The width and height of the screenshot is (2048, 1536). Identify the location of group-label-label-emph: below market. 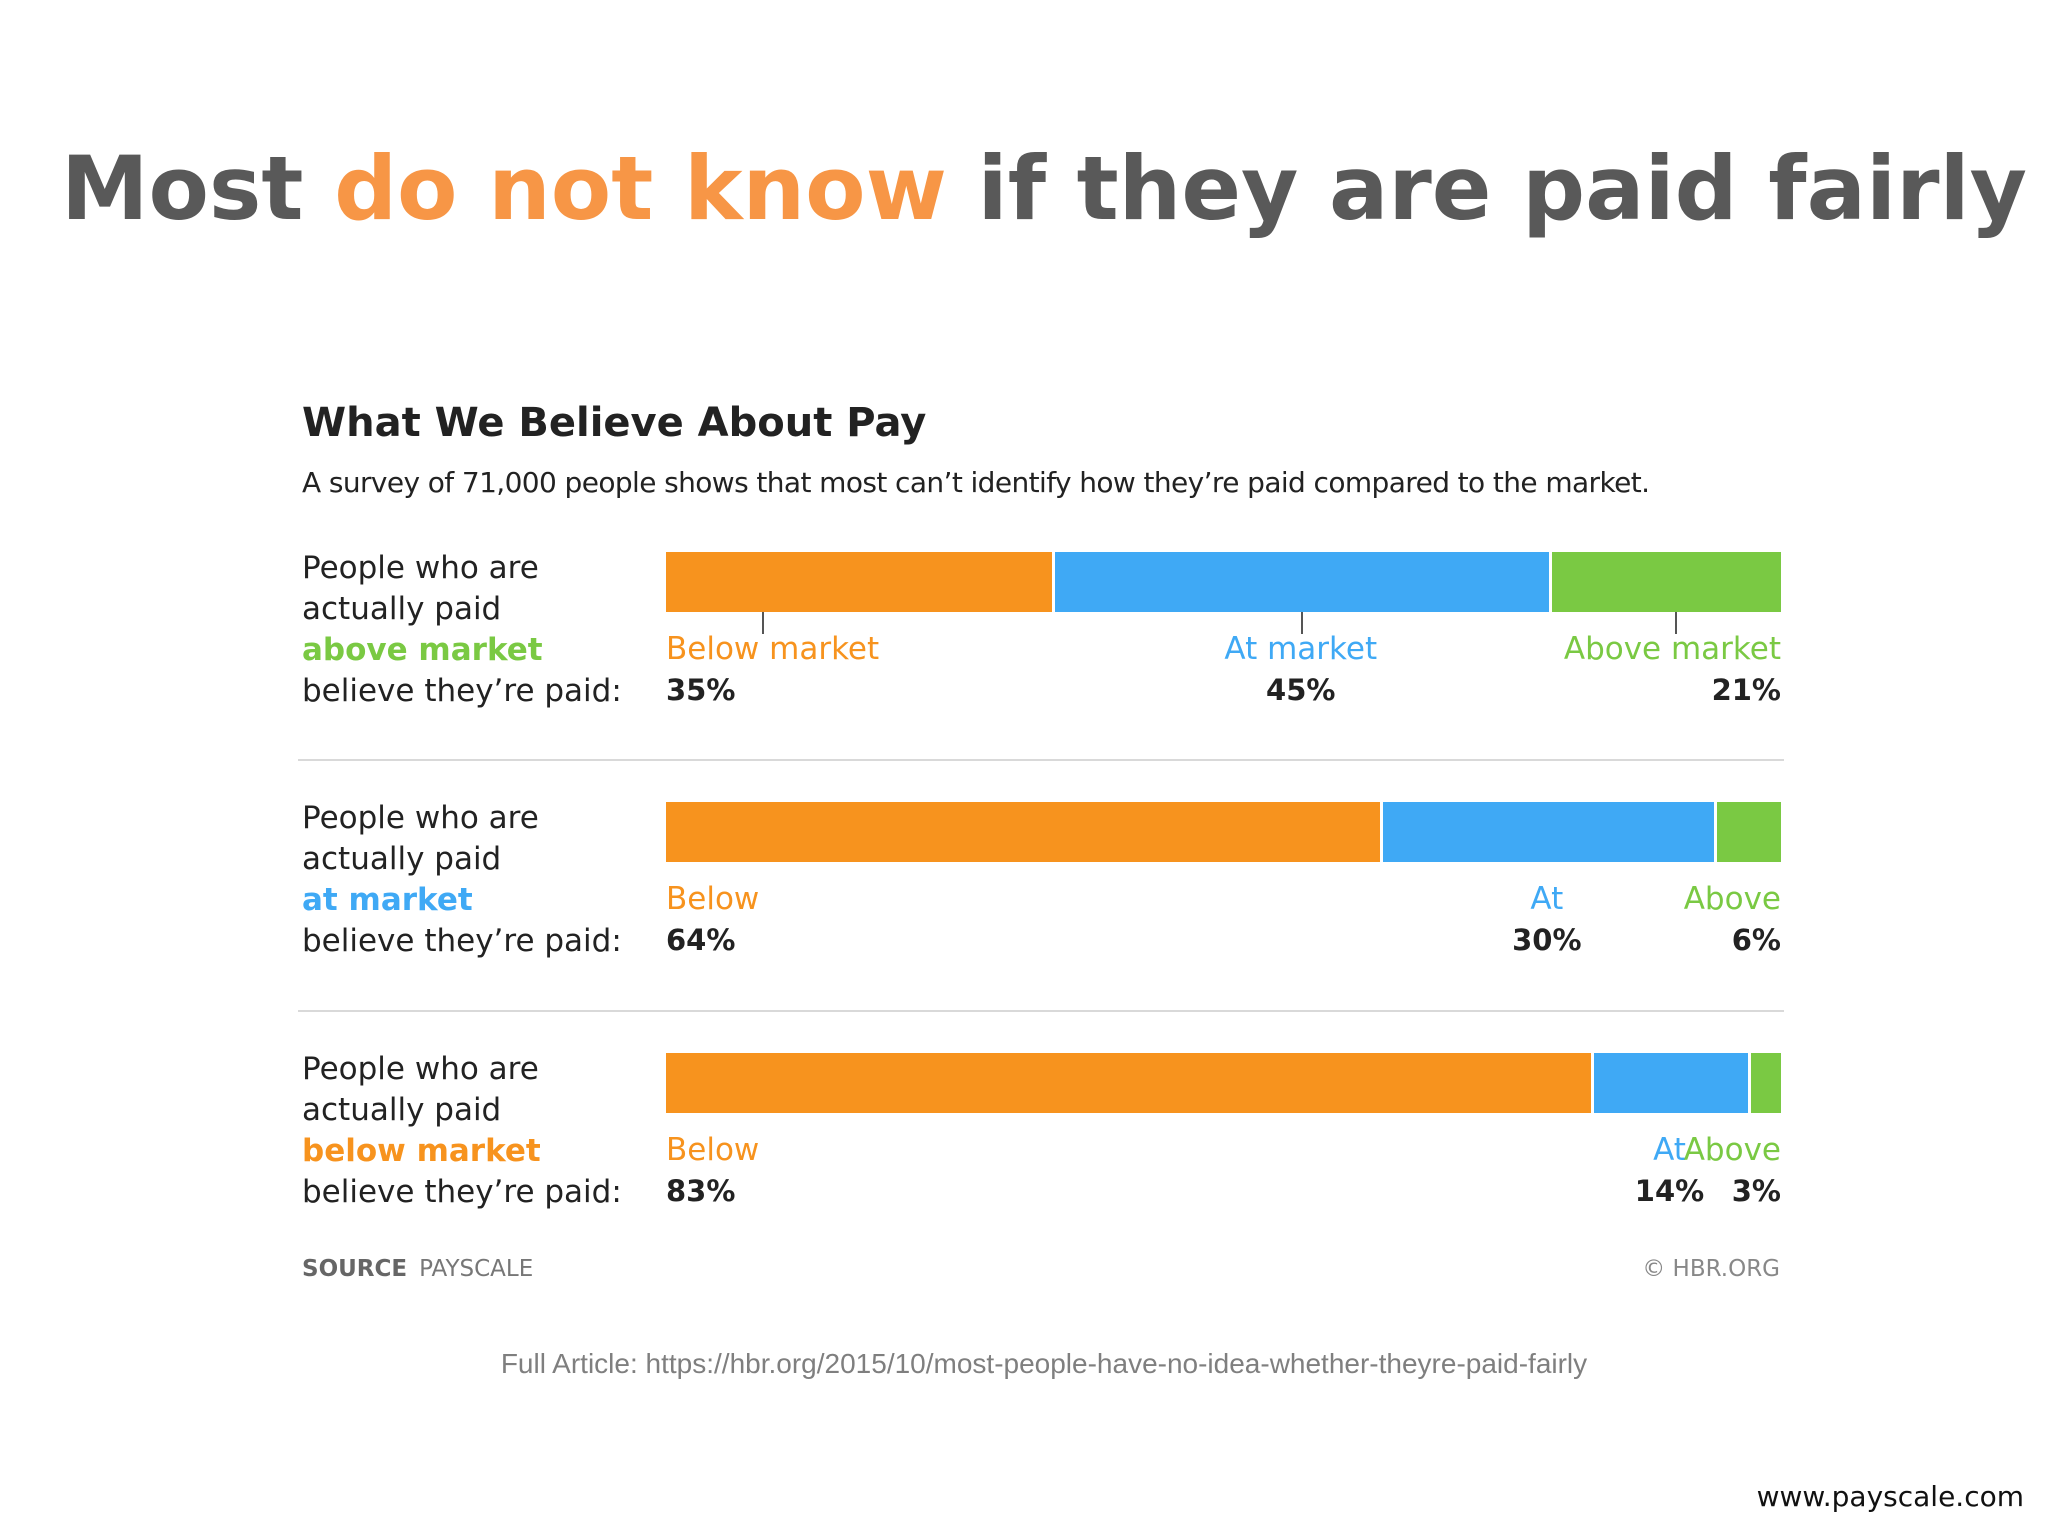
(421, 1151).